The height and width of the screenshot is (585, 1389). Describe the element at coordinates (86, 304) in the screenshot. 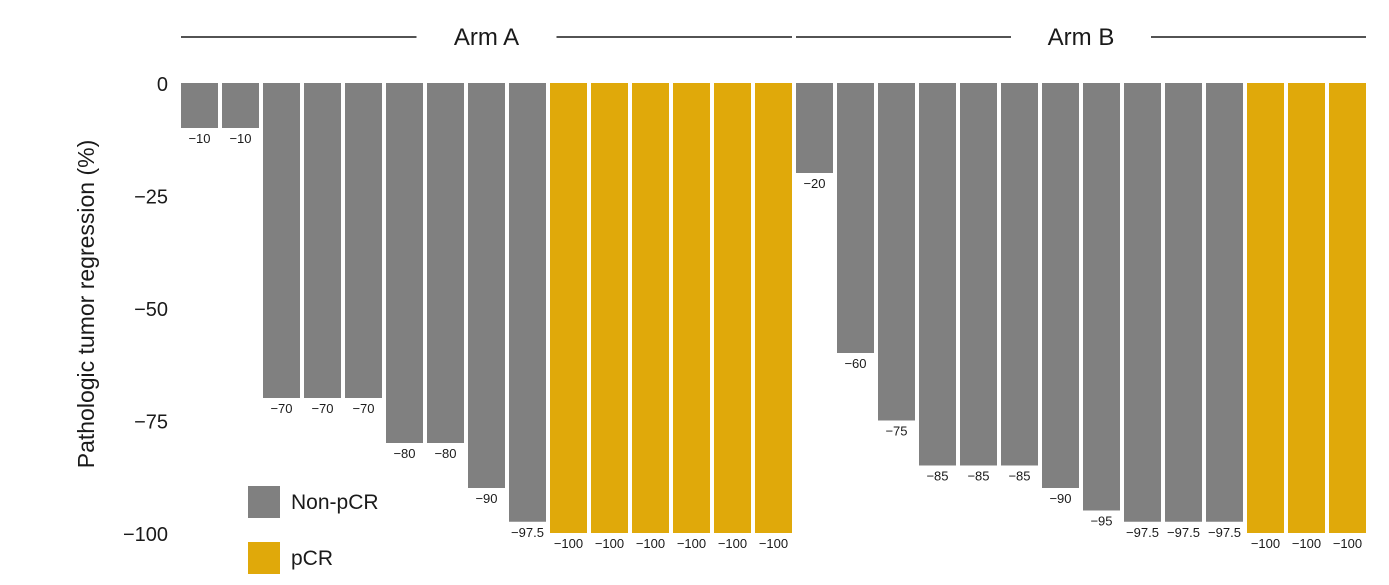

I see `y-axis-label: Pathologic tumor regression (%)` at that location.